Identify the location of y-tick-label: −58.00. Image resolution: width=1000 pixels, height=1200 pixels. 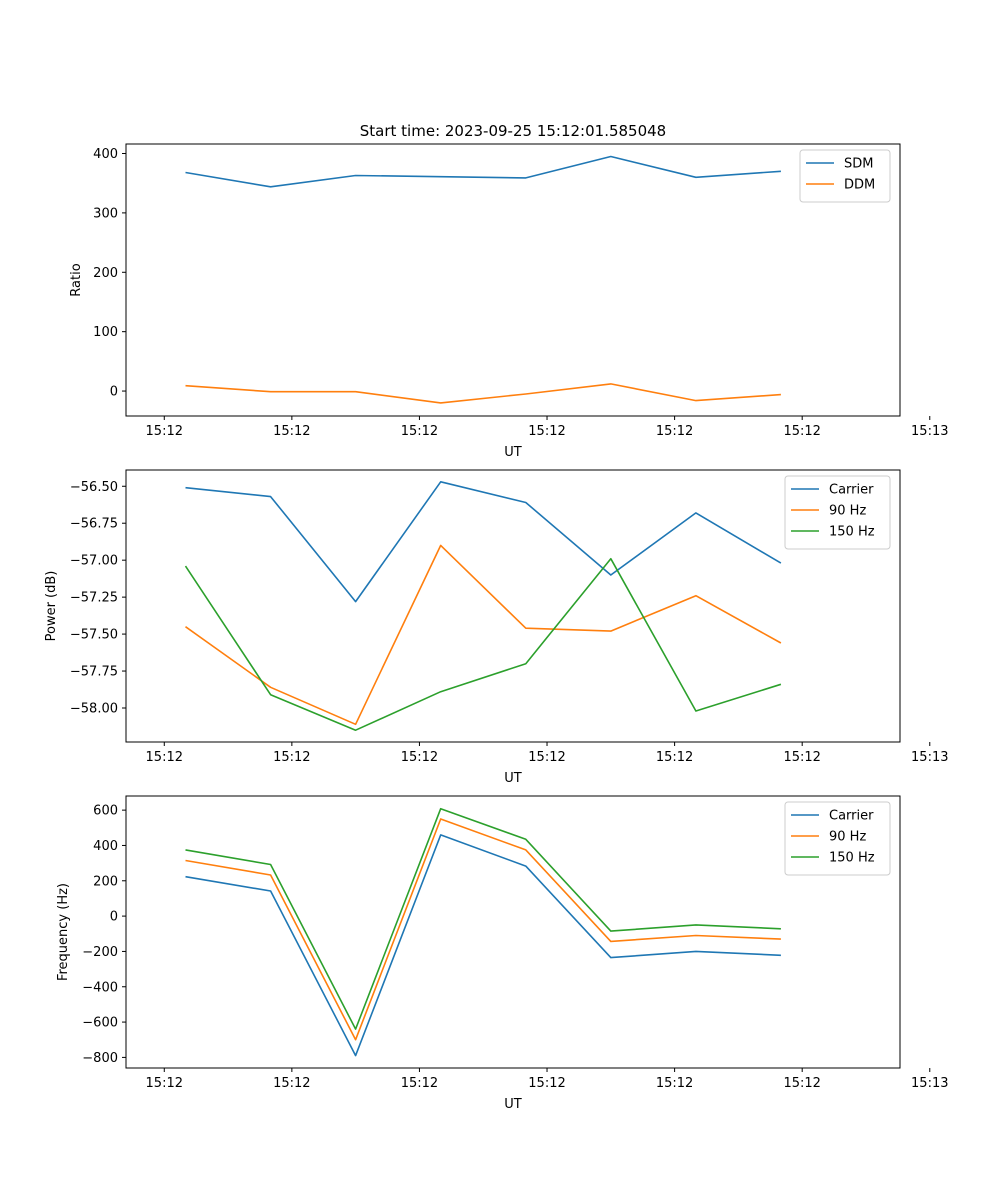
(94, 709).